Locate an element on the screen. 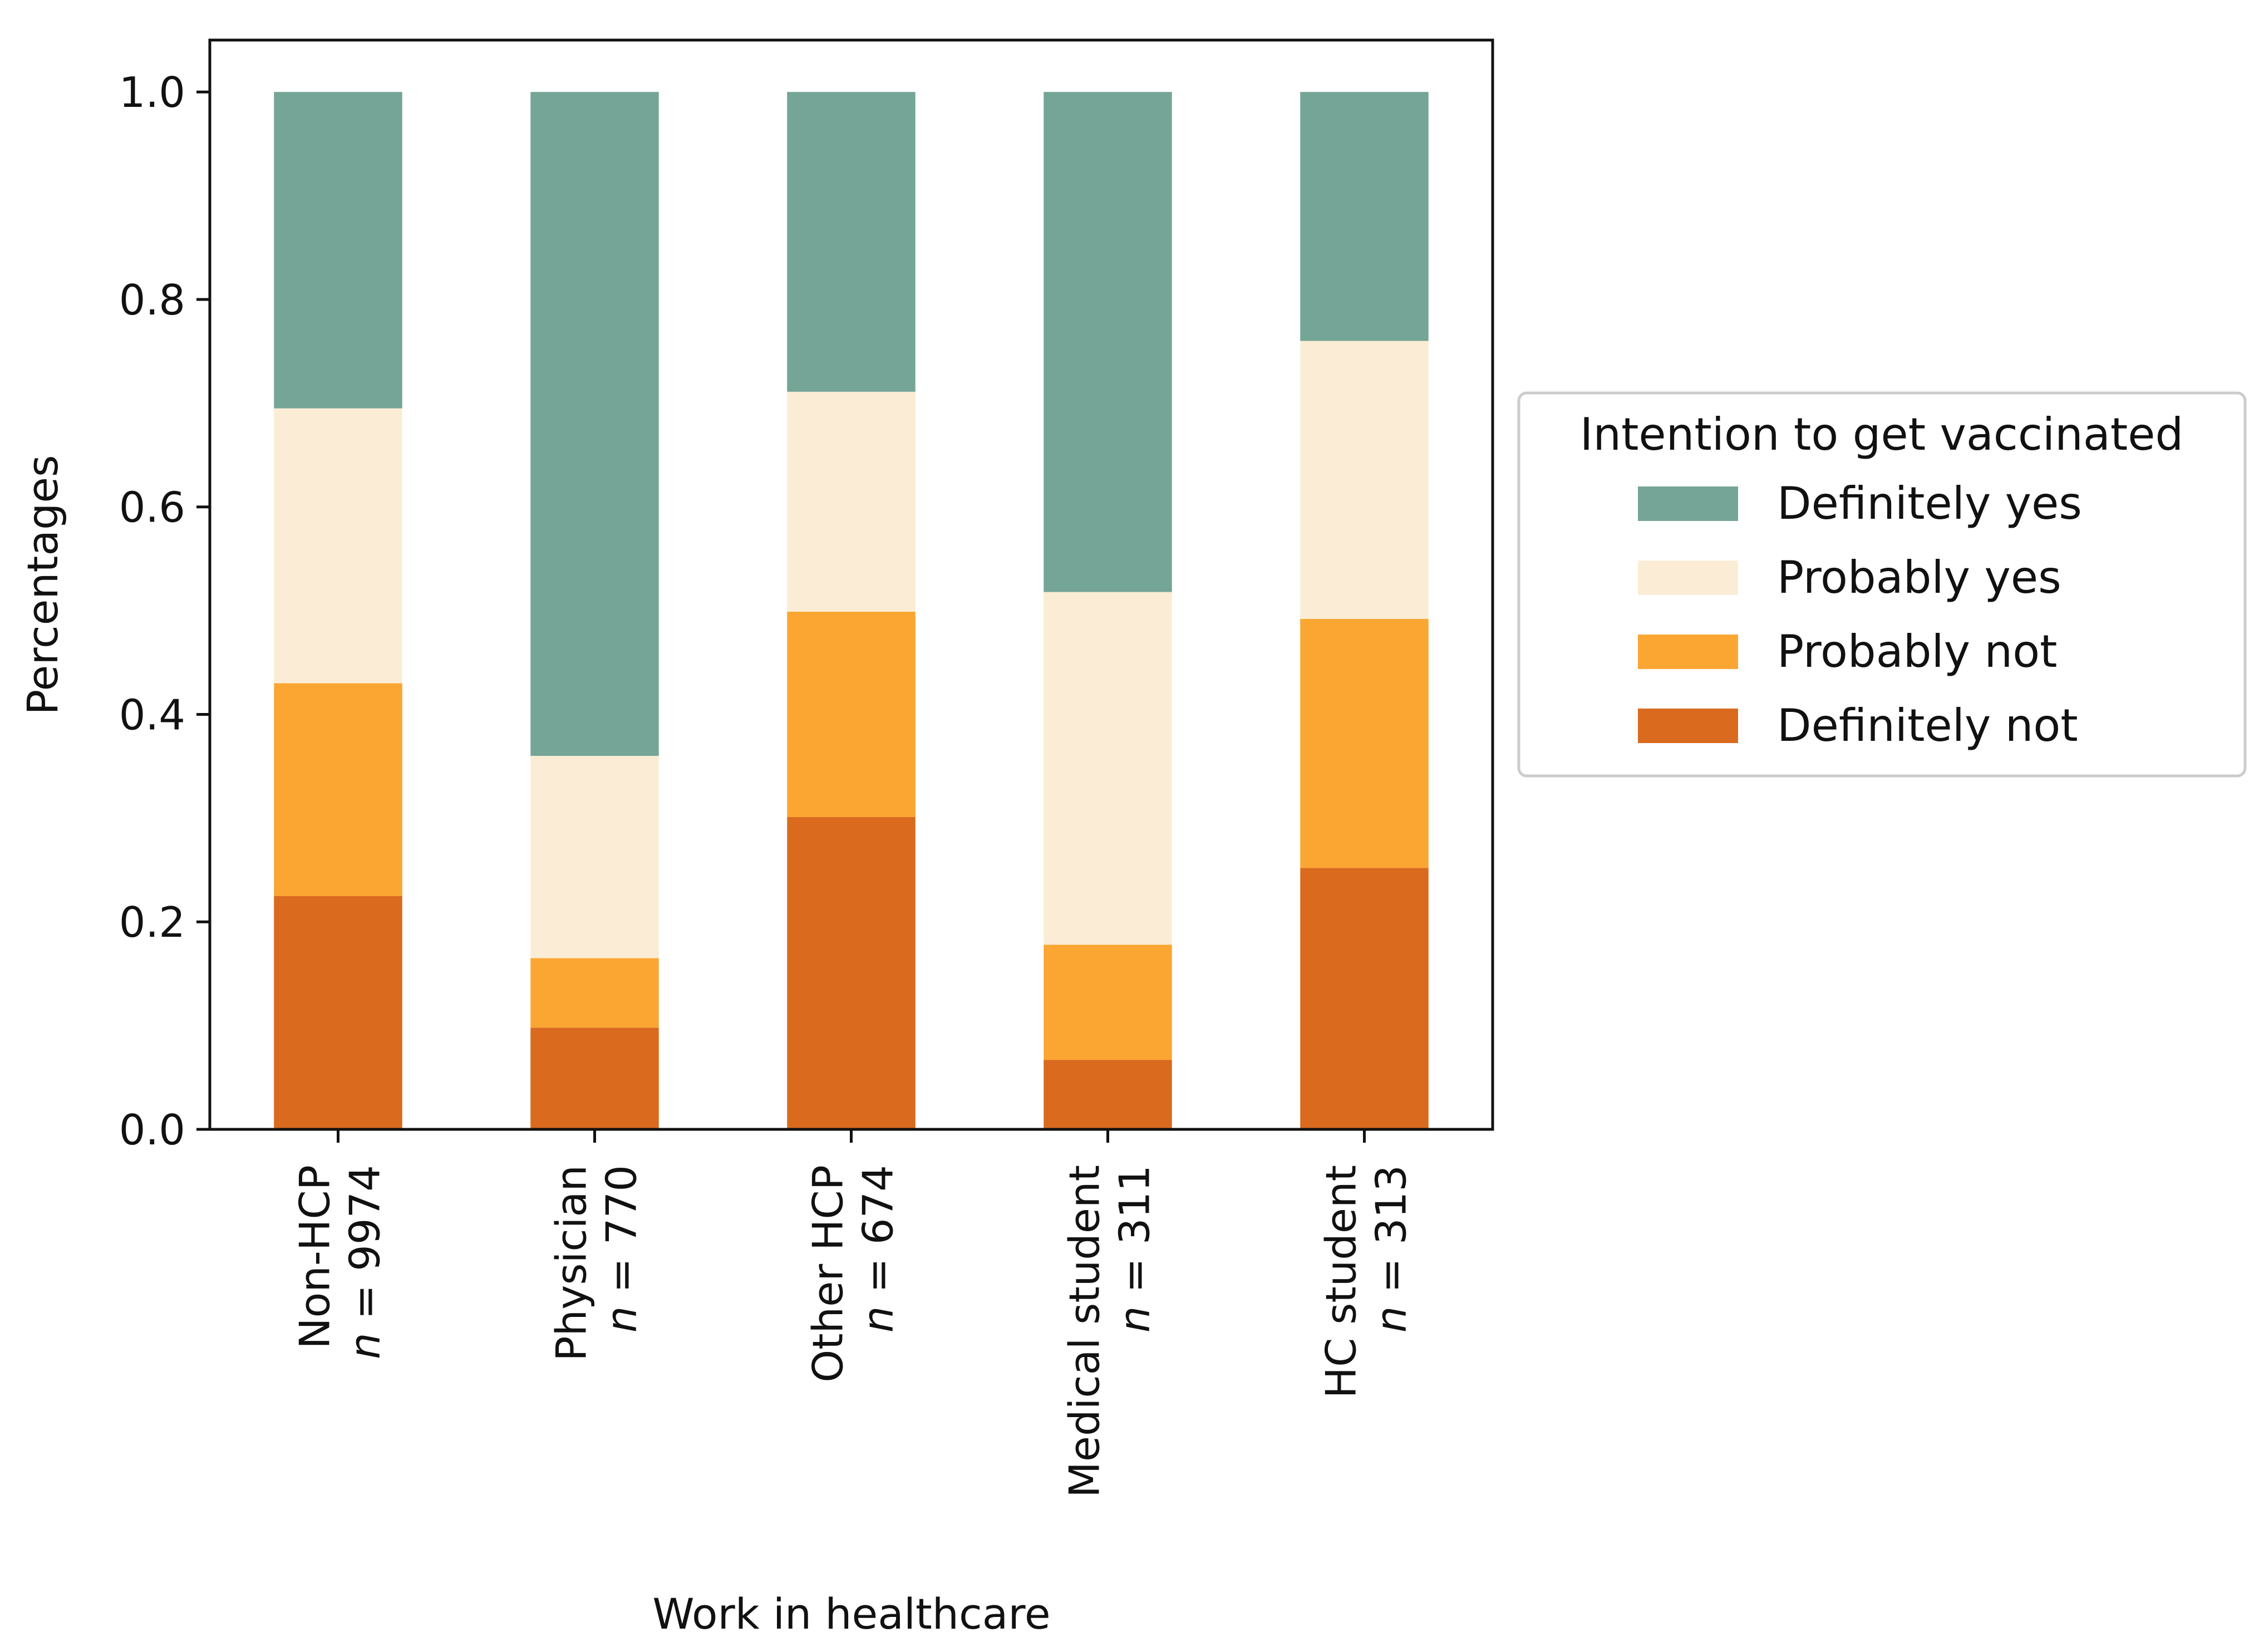 The width and height of the screenshot is (2259, 1652). bar-non-hcp-probably-yes is located at coordinates (338, 546).